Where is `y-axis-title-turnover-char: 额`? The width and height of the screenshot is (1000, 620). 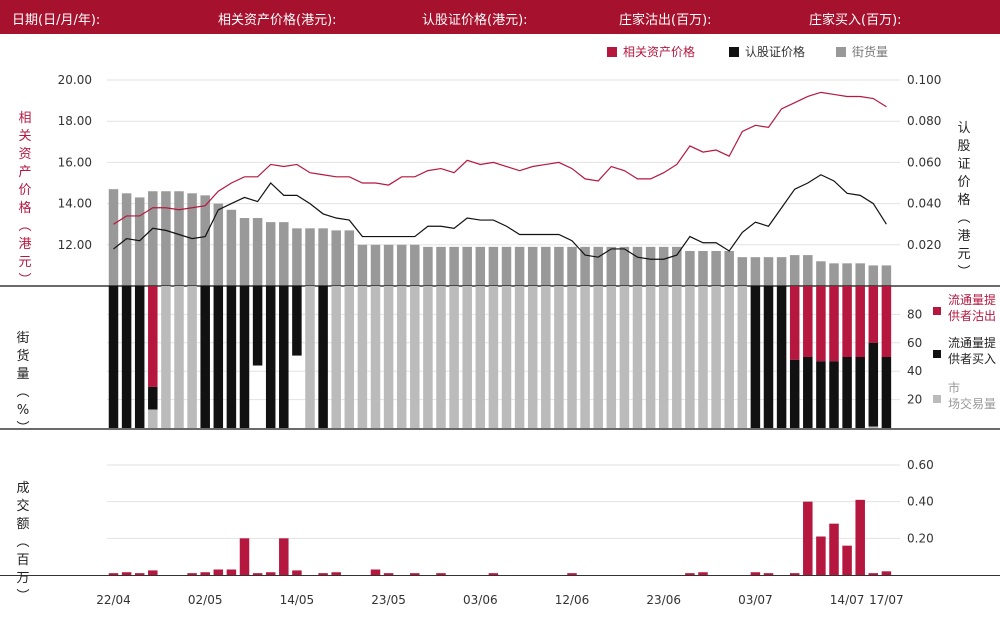 y-axis-title-turnover-char: 额 is located at coordinates (23, 524).